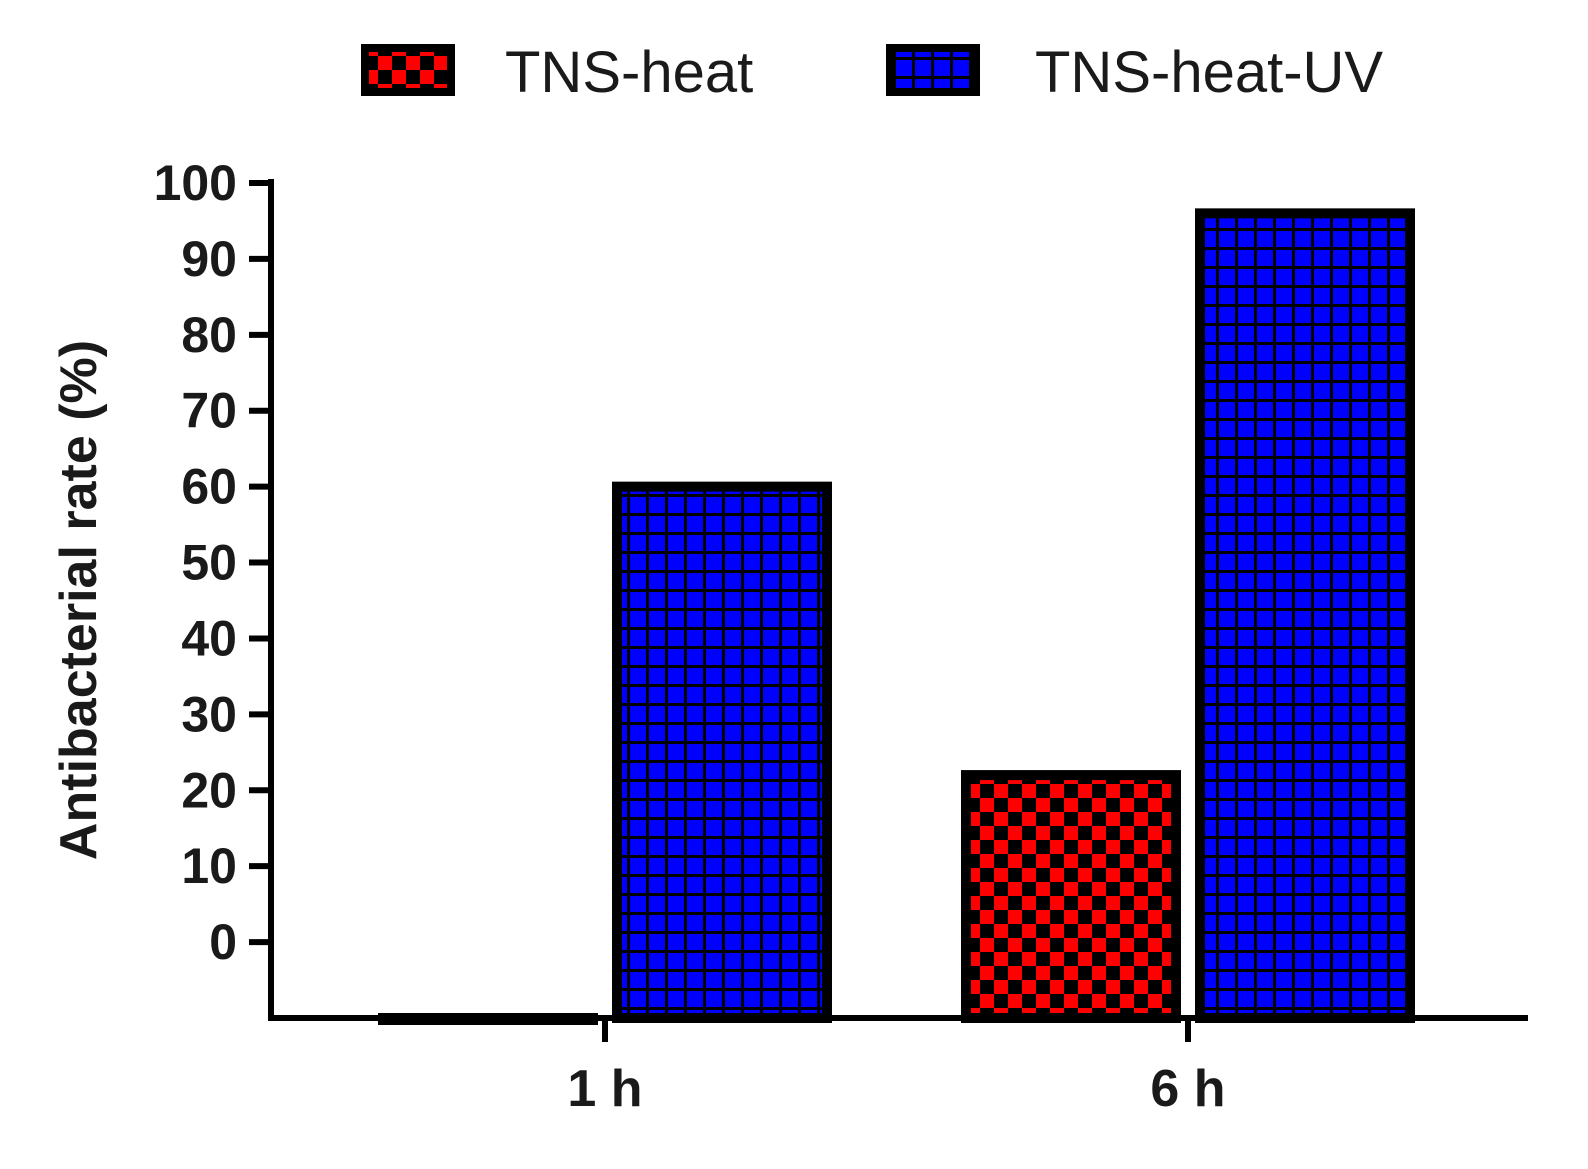  I want to click on y-tick-label-90: 90, so click(209, 259).